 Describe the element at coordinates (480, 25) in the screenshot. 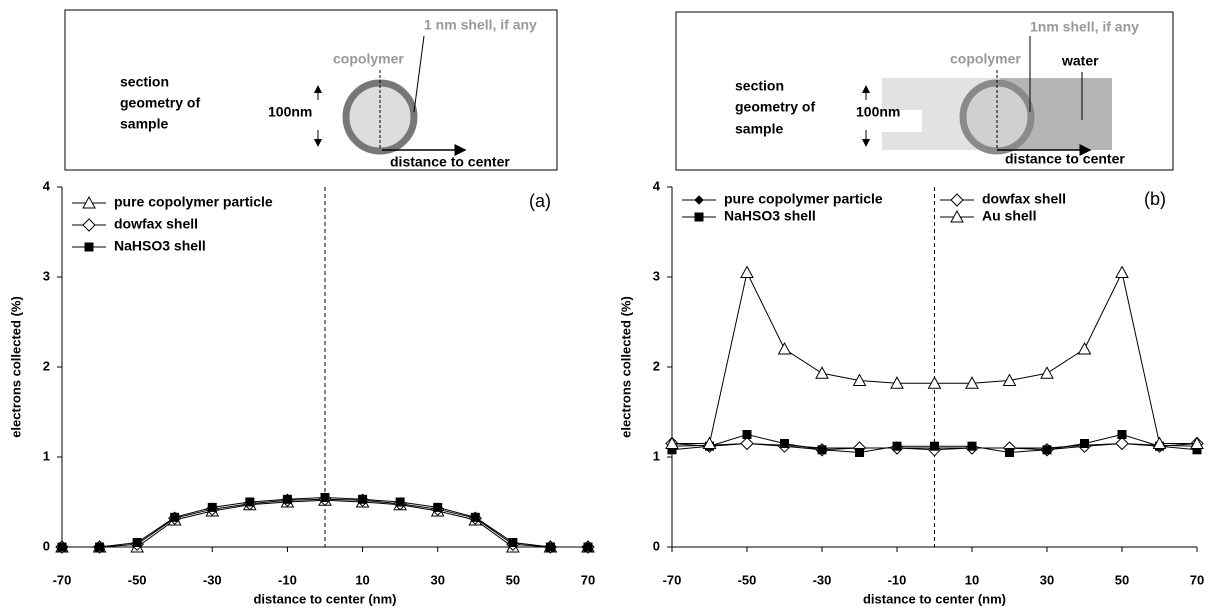

I see `shell-label: 1 nm shell, if any` at that location.